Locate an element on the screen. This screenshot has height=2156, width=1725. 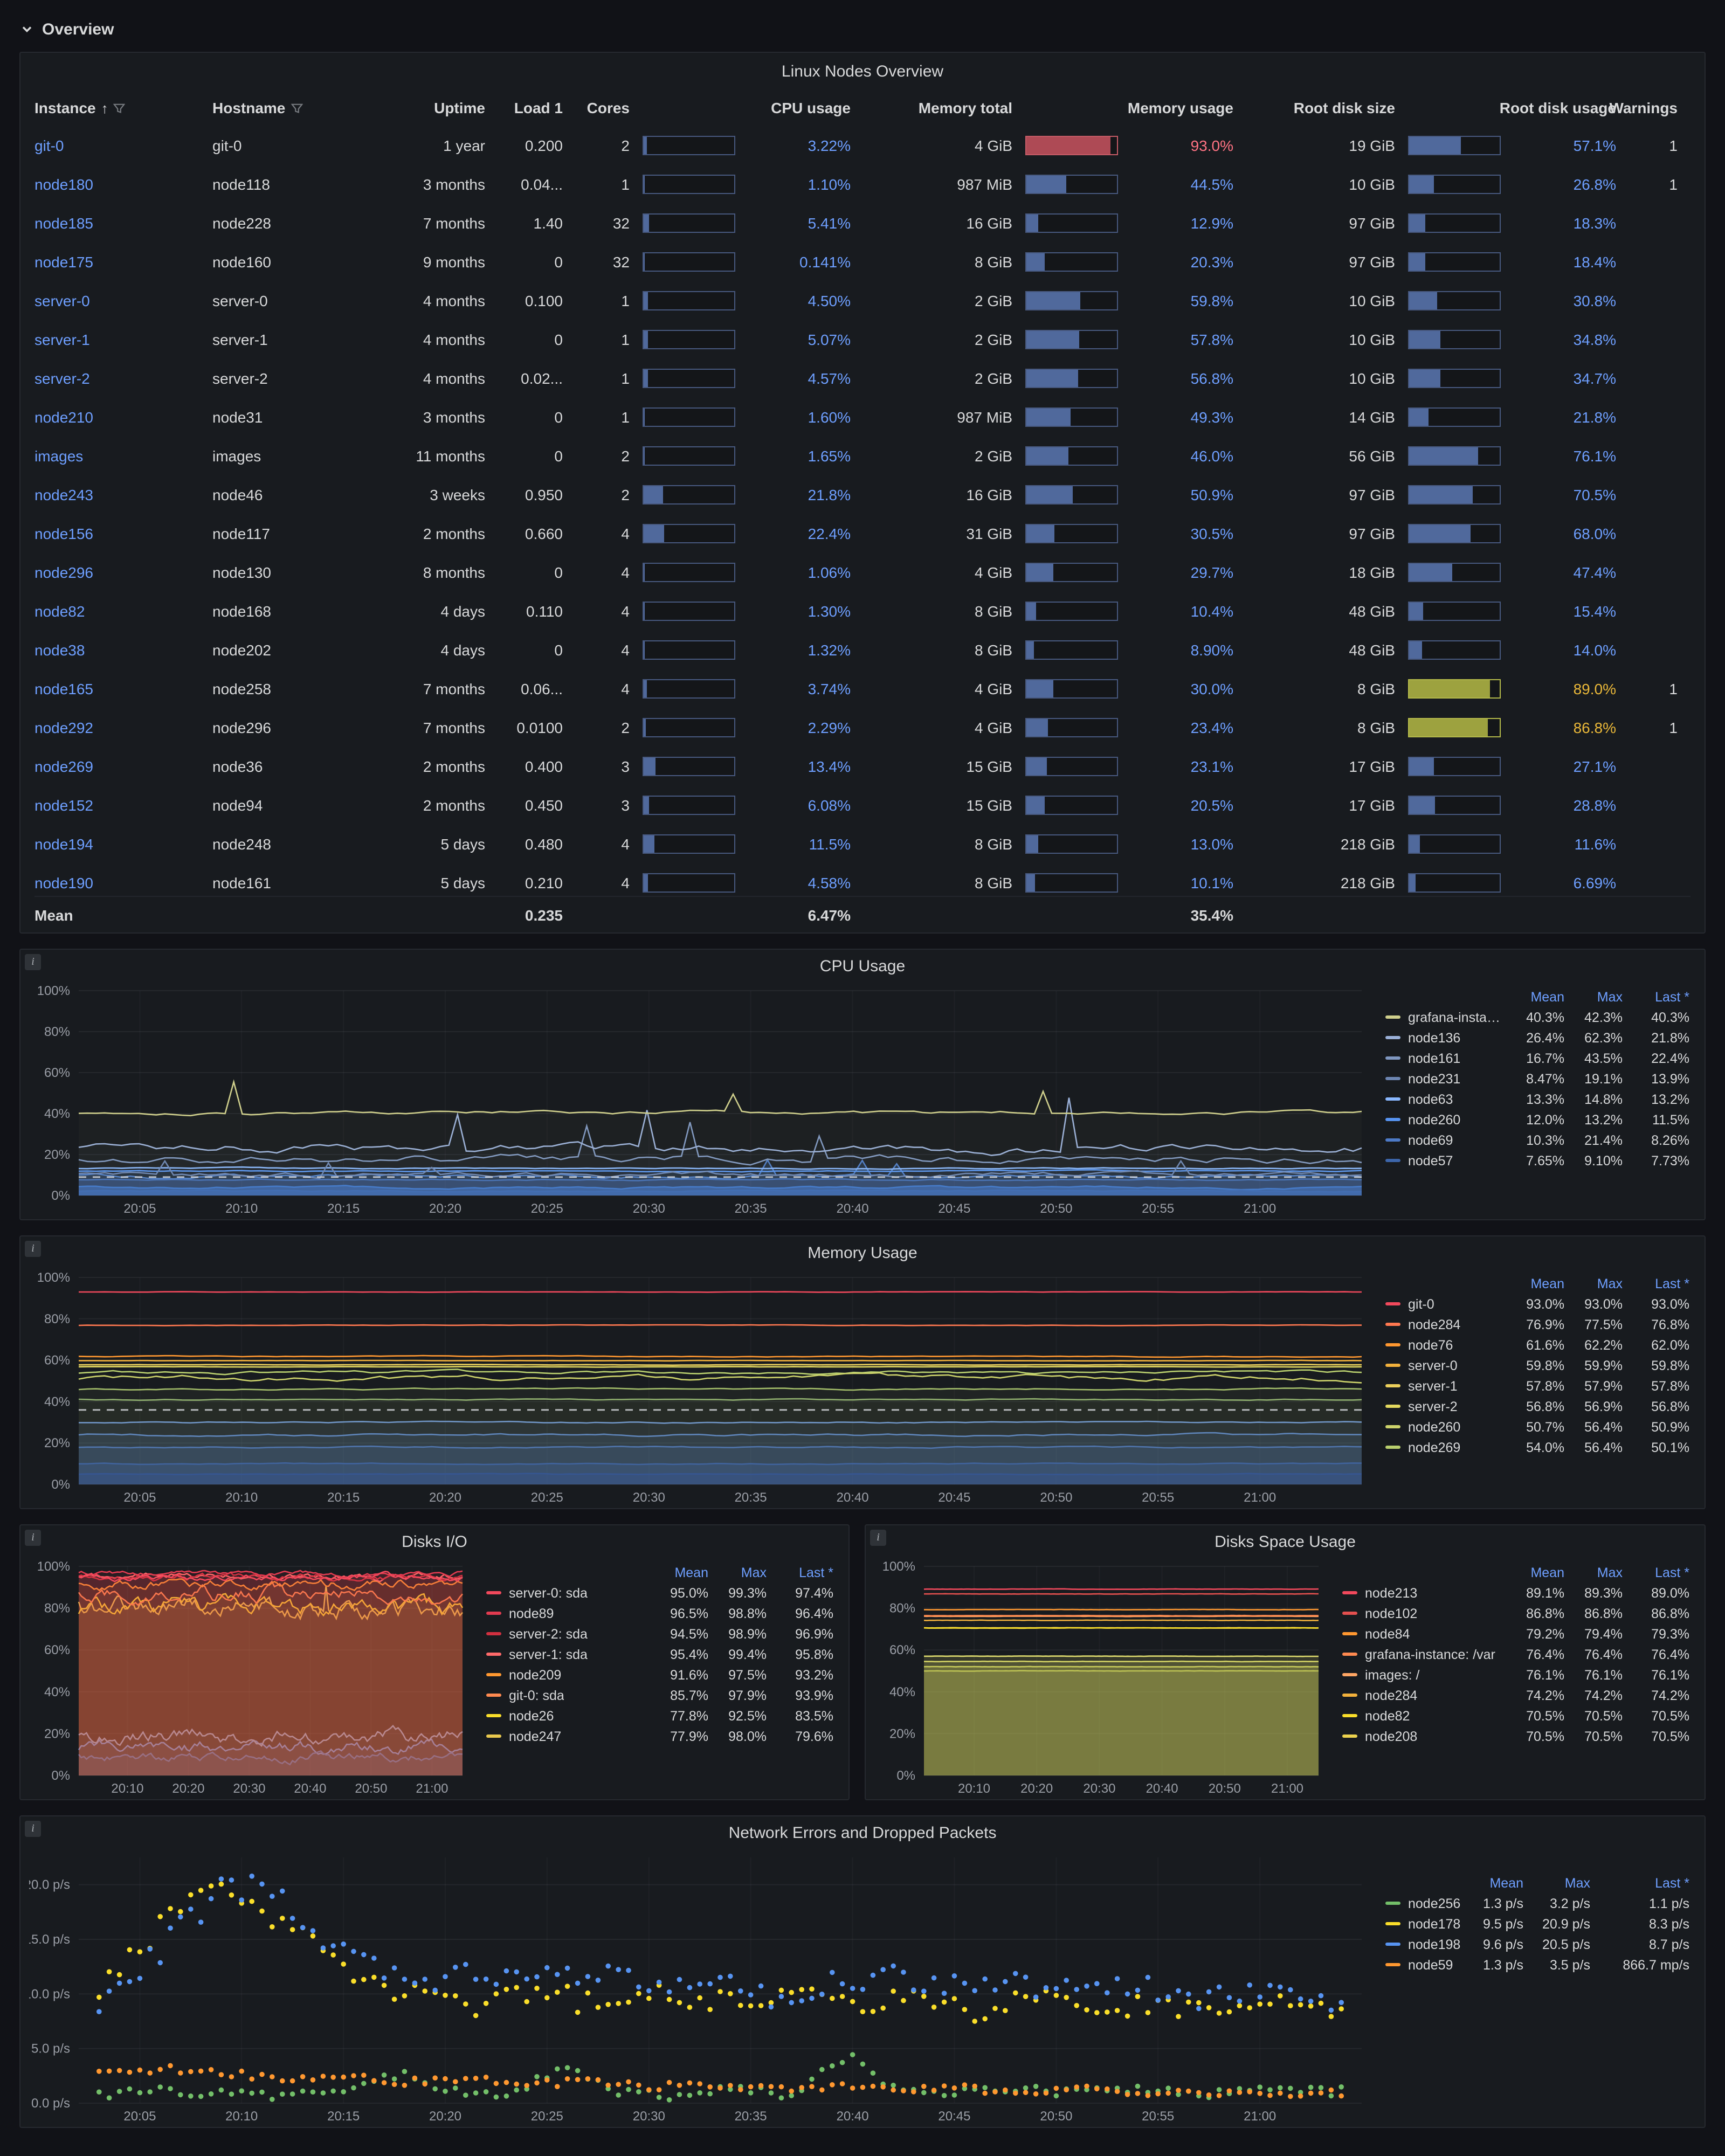
legend-series-row: git-0 93.0% 93.0% 93.0% is located at coordinates (1537, 1304).